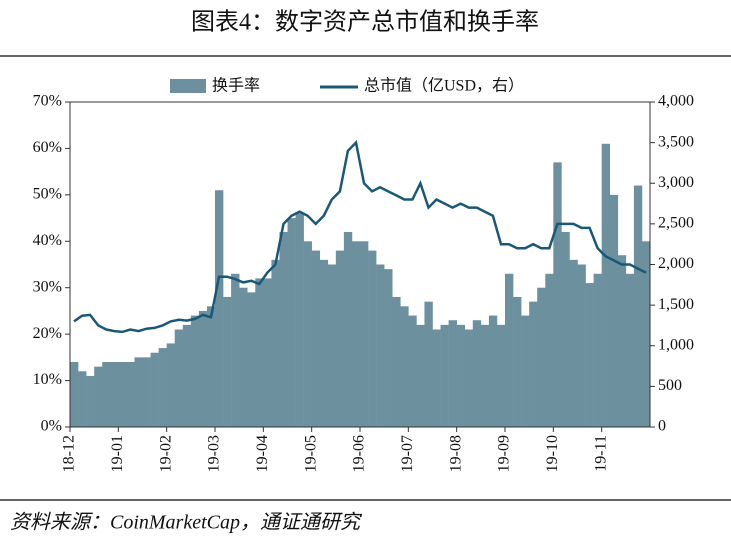 This screenshot has height=557, width=731. What do you see at coordinates (47, 240) in the screenshot?
I see `y-tick-label: 40%` at bounding box center [47, 240].